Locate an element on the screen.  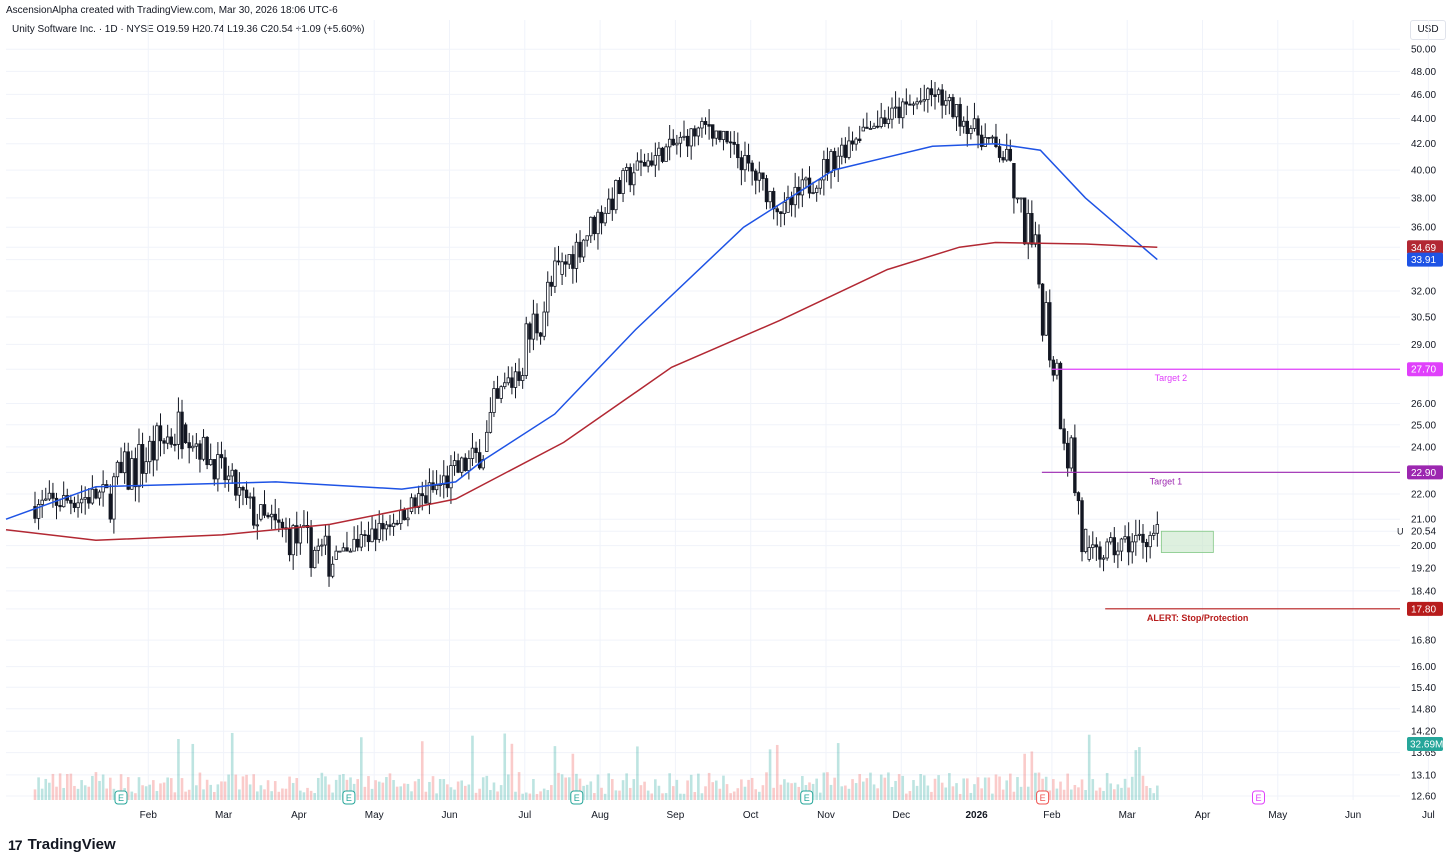
time-tick-label: Feb is located at coordinates (149, 815).